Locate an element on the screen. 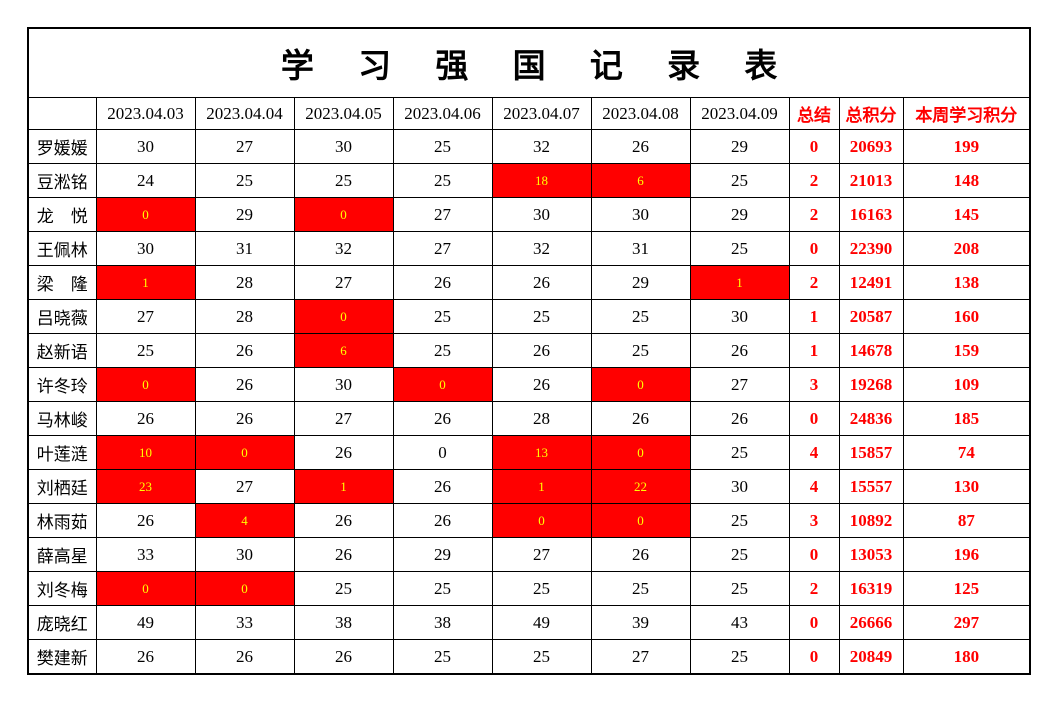  week-points-cell: 297 is located at coordinates (966, 622).